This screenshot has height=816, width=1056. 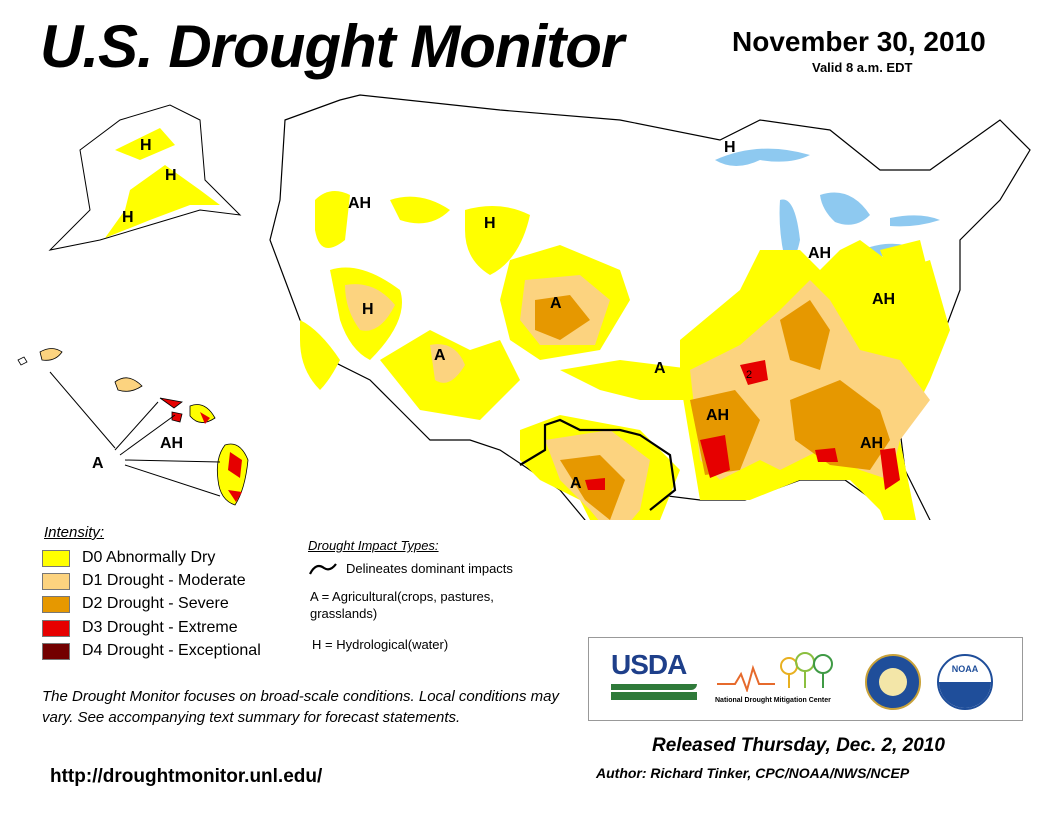 What do you see at coordinates (149, 557) in the screenshot?
I see `legend-label: D0 Abnormally Dry` at bounding box center [149, 557].